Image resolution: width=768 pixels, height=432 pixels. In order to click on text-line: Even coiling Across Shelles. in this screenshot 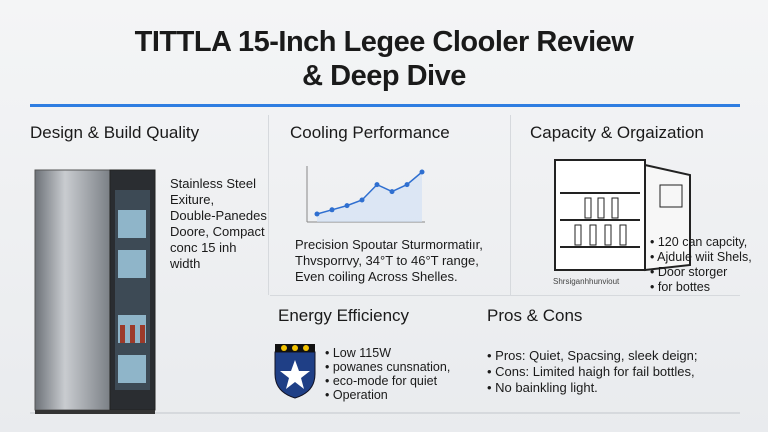, I will do `click(376, 276)`.